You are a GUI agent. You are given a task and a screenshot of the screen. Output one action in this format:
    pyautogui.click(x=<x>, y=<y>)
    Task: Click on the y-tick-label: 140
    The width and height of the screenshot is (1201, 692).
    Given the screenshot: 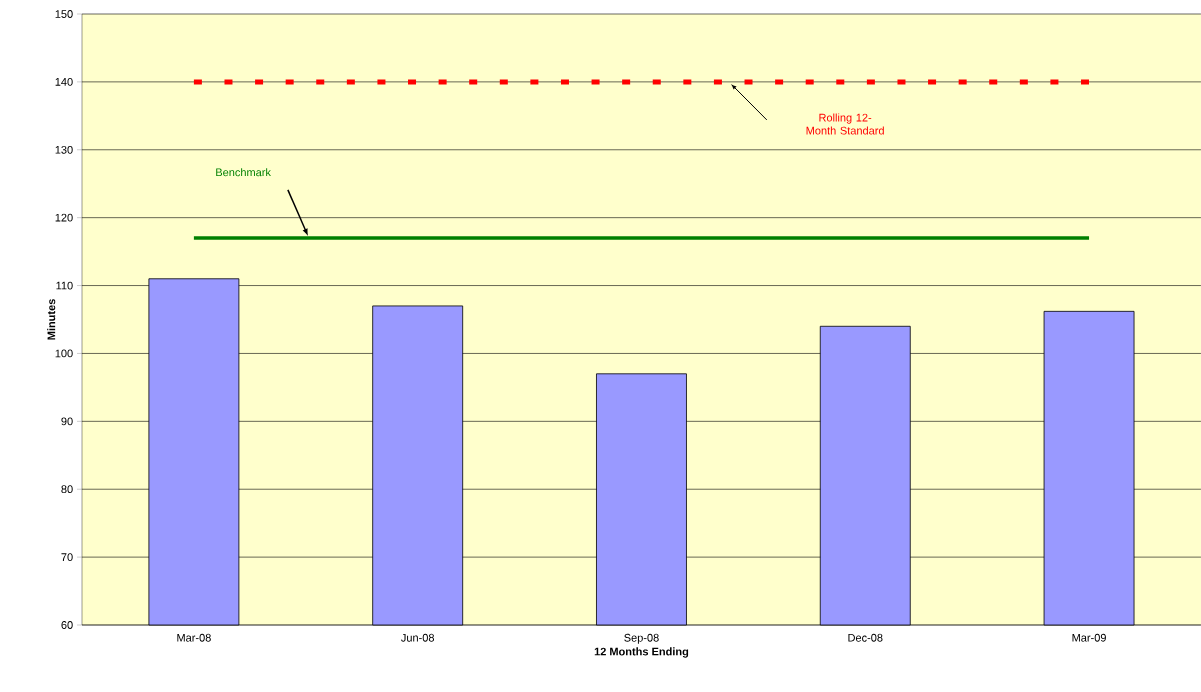 What is the action you would take?
    pyautogui.click(x=64, y=81)
    